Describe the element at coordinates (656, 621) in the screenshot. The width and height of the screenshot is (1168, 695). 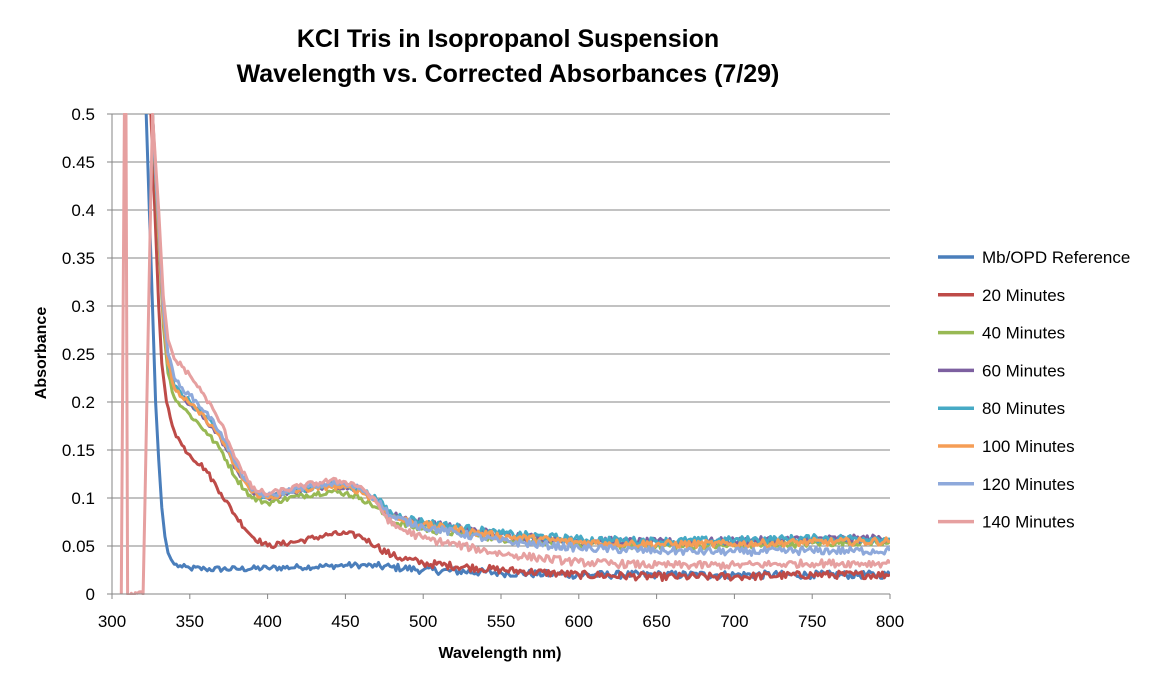
I see `x-tick-label: 650` at that location.